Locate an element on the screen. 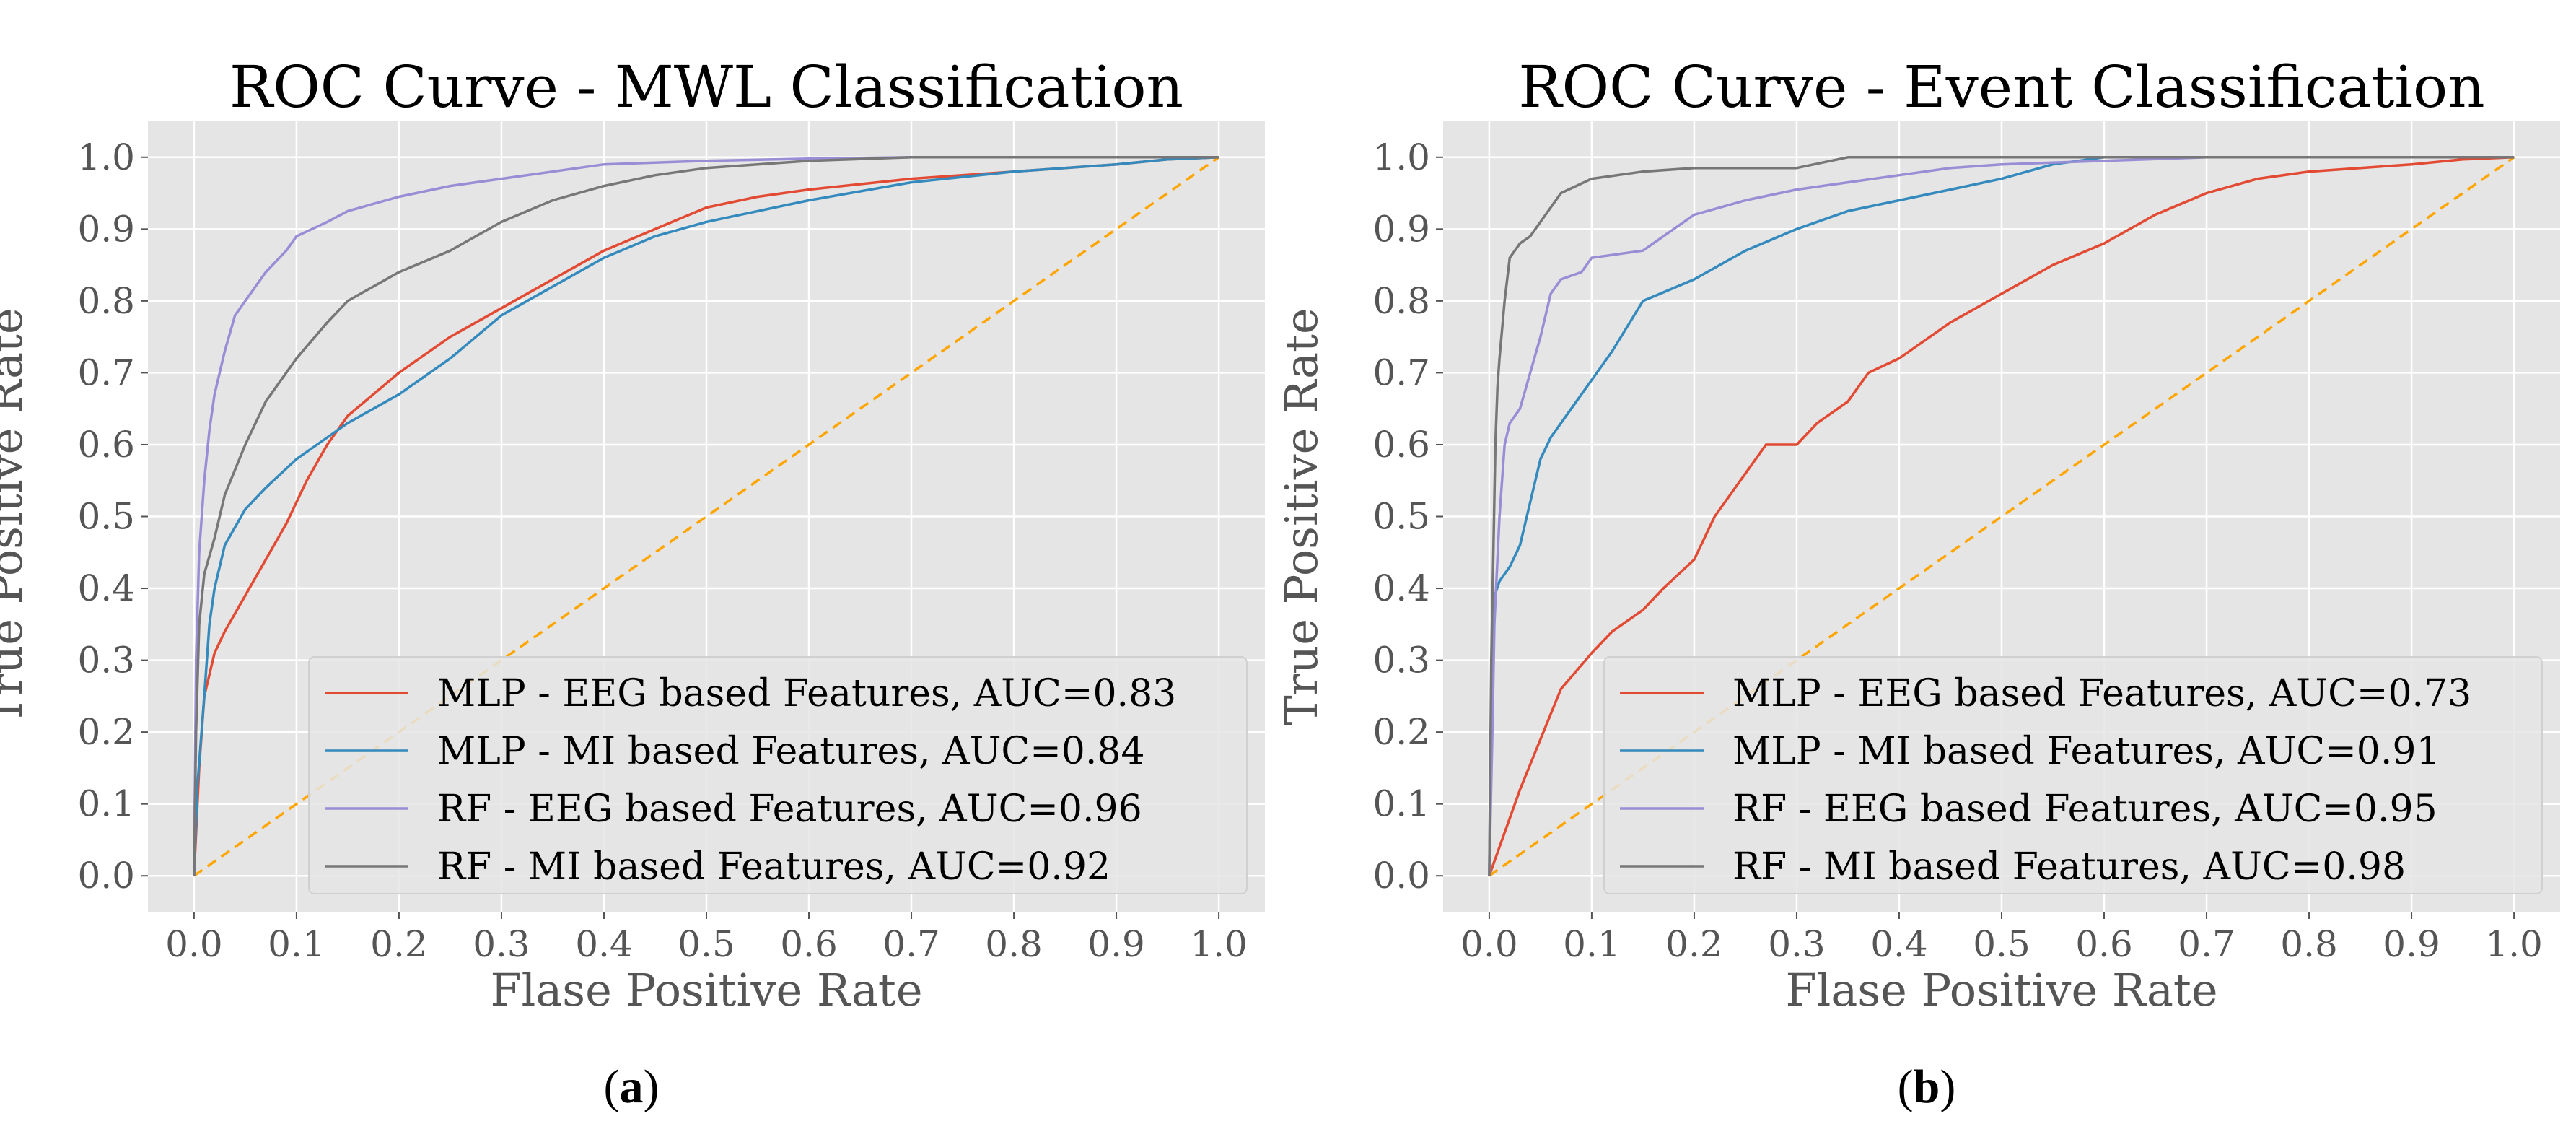 This screenshot has height=1142, width=2576. legend-entry-2: MLP - MI based Features, AUC=0.84 is located at coordinates (791, 751).